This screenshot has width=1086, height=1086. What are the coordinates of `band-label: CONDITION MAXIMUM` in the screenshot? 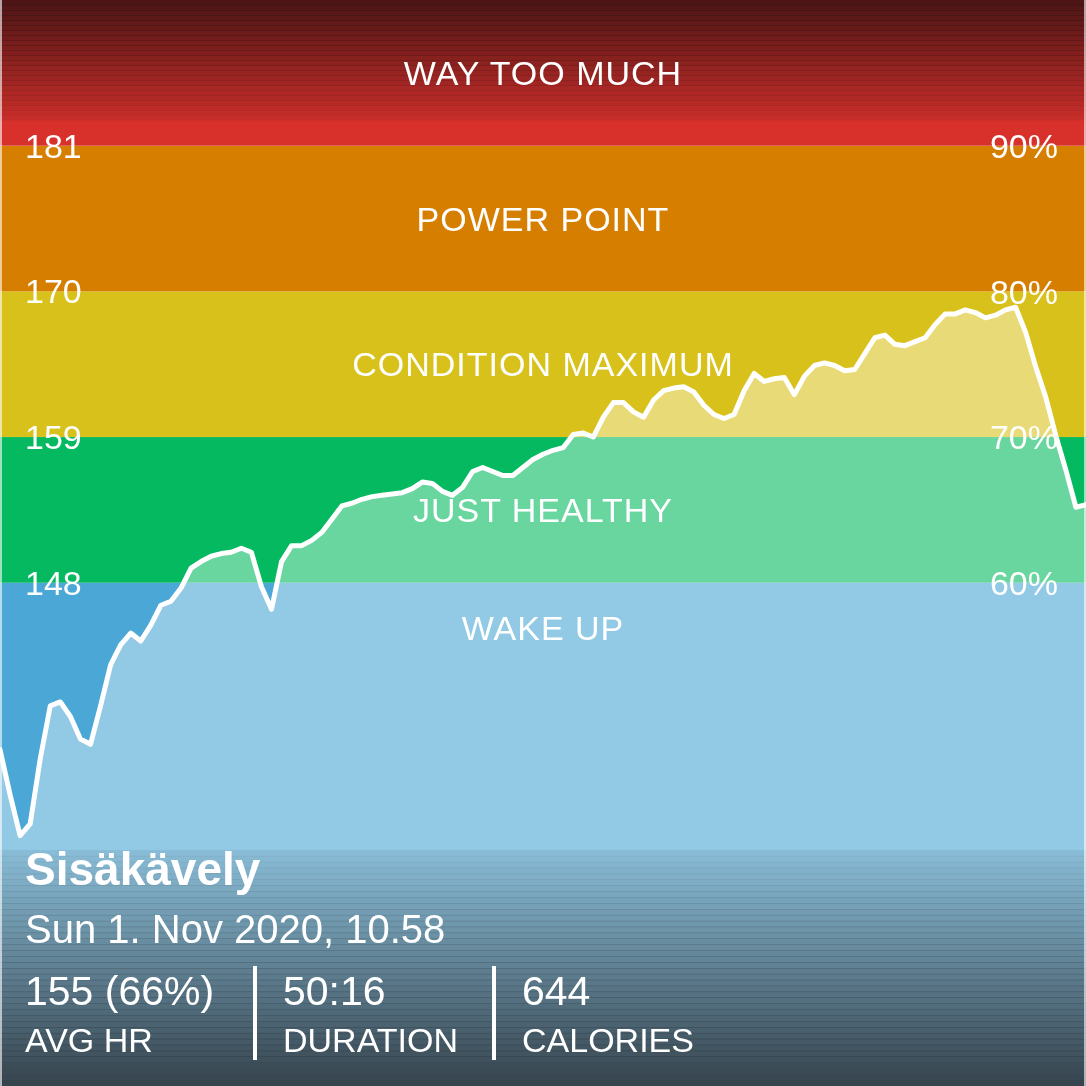 It's located at (543, 364).